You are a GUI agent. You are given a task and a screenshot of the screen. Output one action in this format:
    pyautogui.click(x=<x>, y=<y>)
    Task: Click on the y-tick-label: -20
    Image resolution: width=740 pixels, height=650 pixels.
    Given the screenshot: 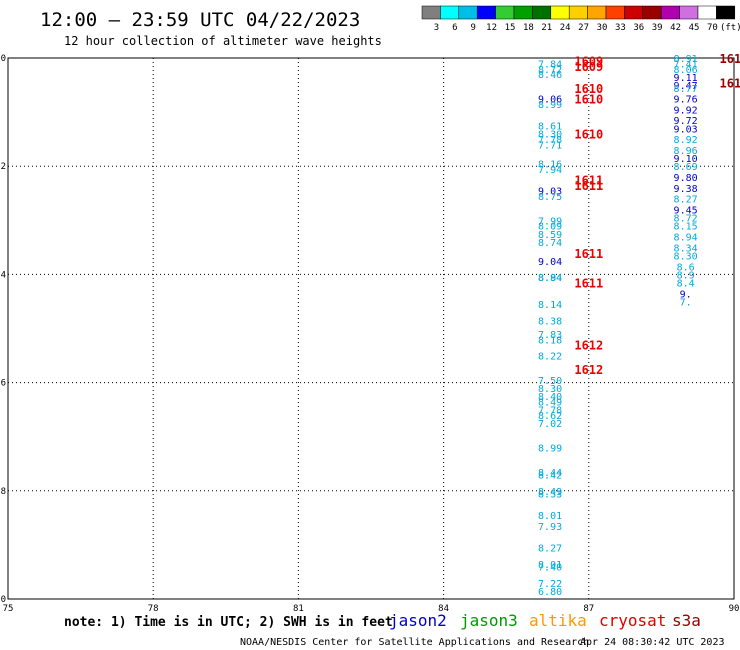 What is the action you would take?
    pyautogui.click(x=3, y=59)
    